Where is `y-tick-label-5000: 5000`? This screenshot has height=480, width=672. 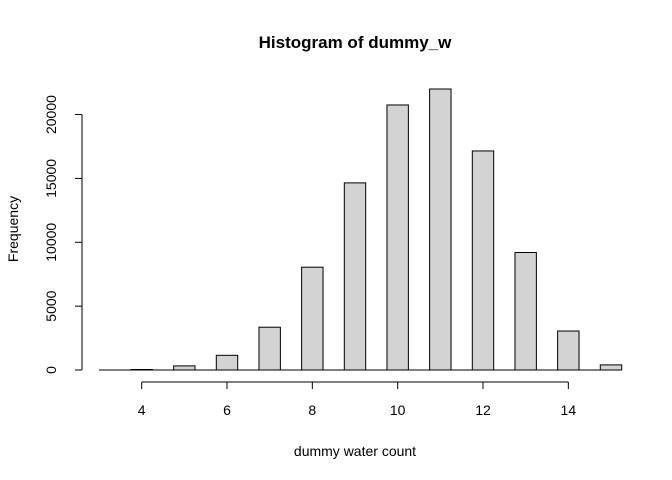 y-tick-label-5000: 5000 is located at coordinates (51, 305).